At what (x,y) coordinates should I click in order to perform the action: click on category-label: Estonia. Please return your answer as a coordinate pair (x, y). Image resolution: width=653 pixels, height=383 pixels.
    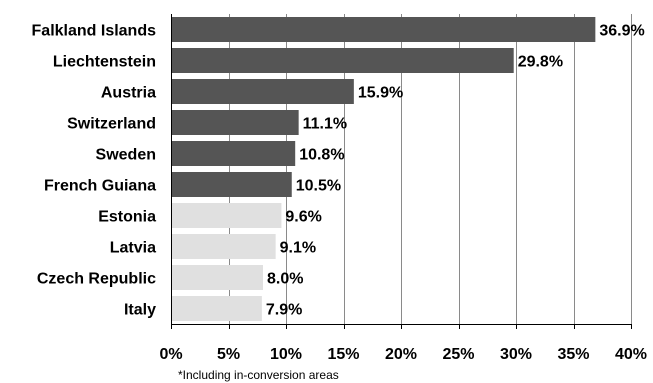
    Looking at the image, I should click on (127, 217).